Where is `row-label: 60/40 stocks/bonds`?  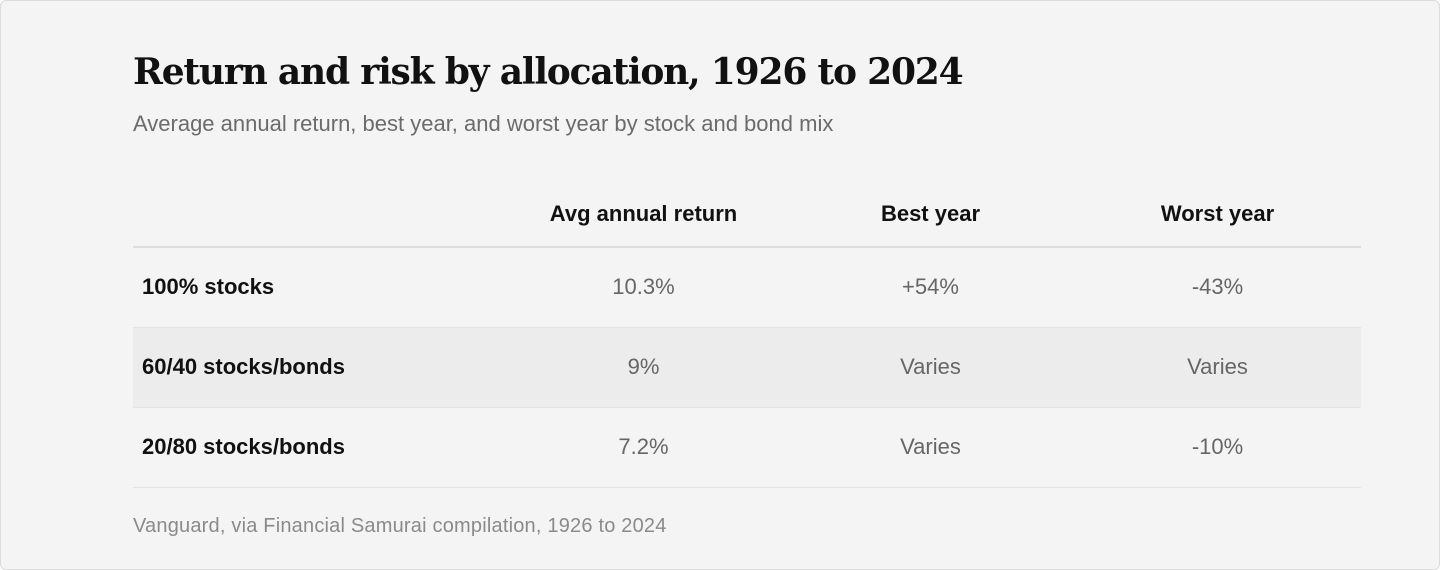
row-label: 60/40 stocks/bonds is located at coordinates (316, 367).